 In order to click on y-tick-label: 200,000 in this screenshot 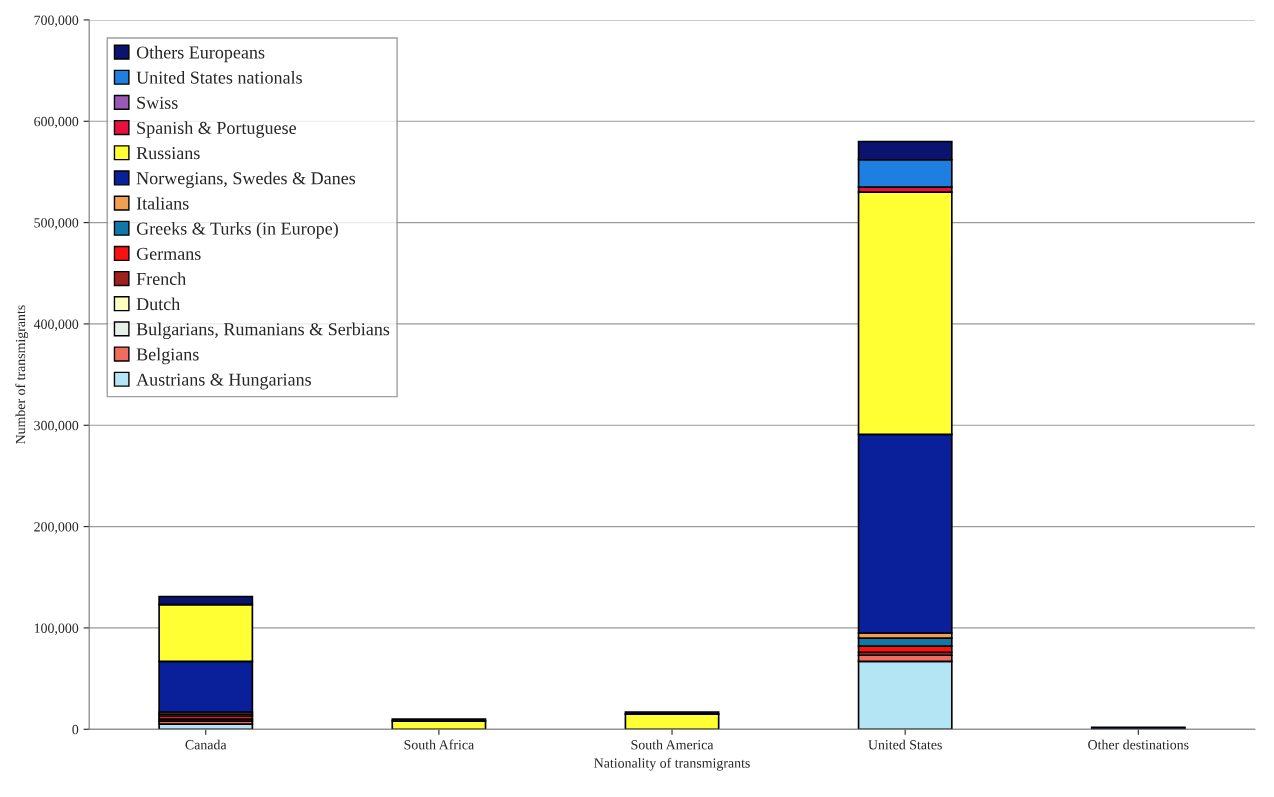, I will do `click(56, 528)`.